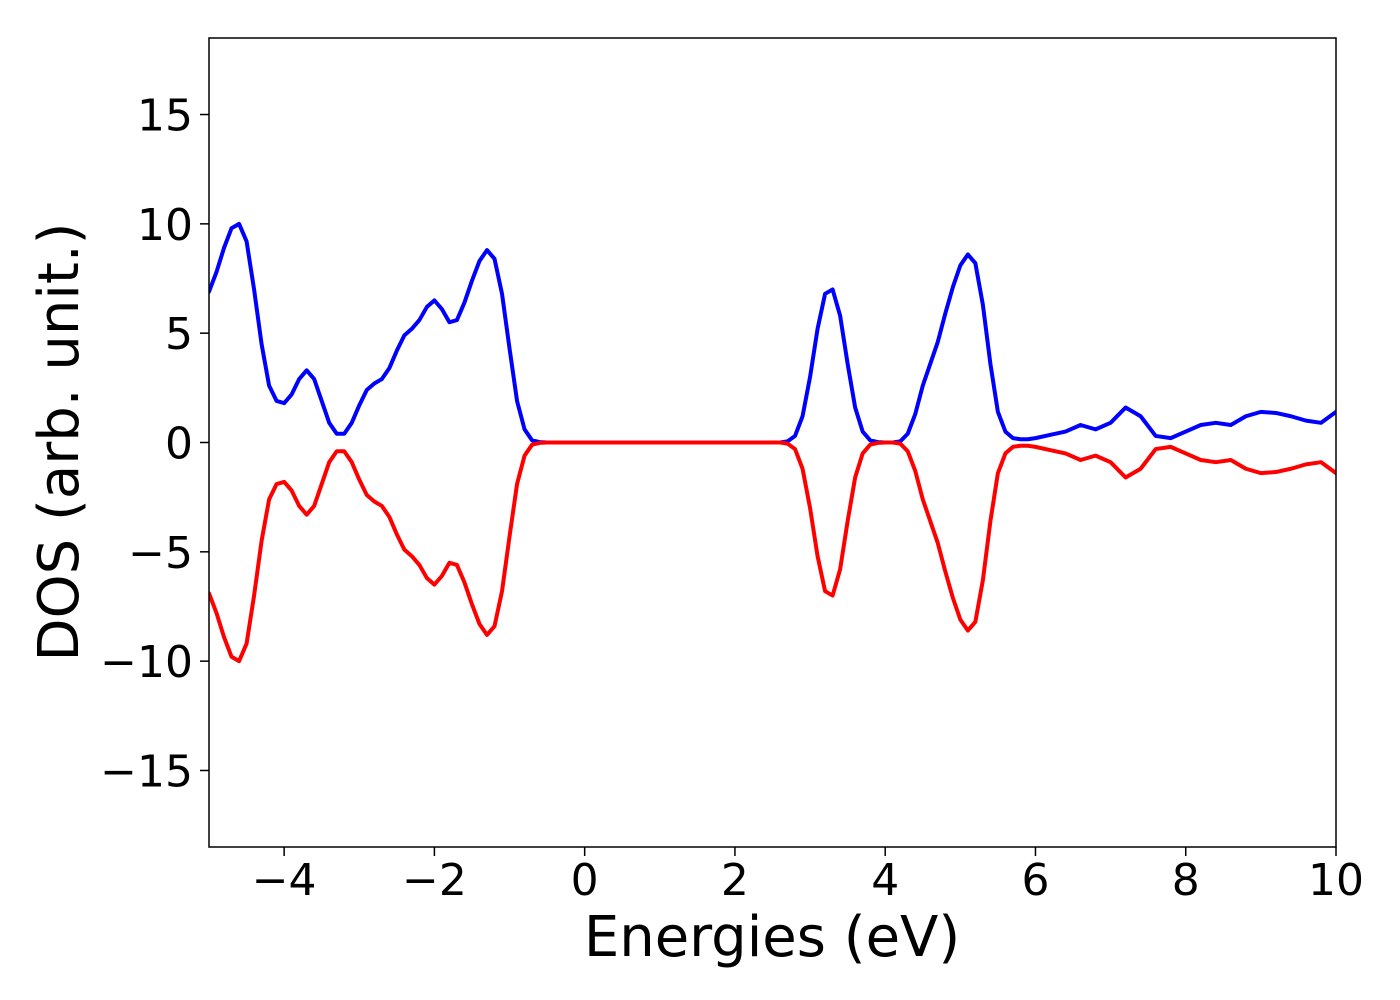 Image resolution: width=1400 pixels, height=1000 pixels. I want to click on x-tick-label: 8, so click(1186, 880).